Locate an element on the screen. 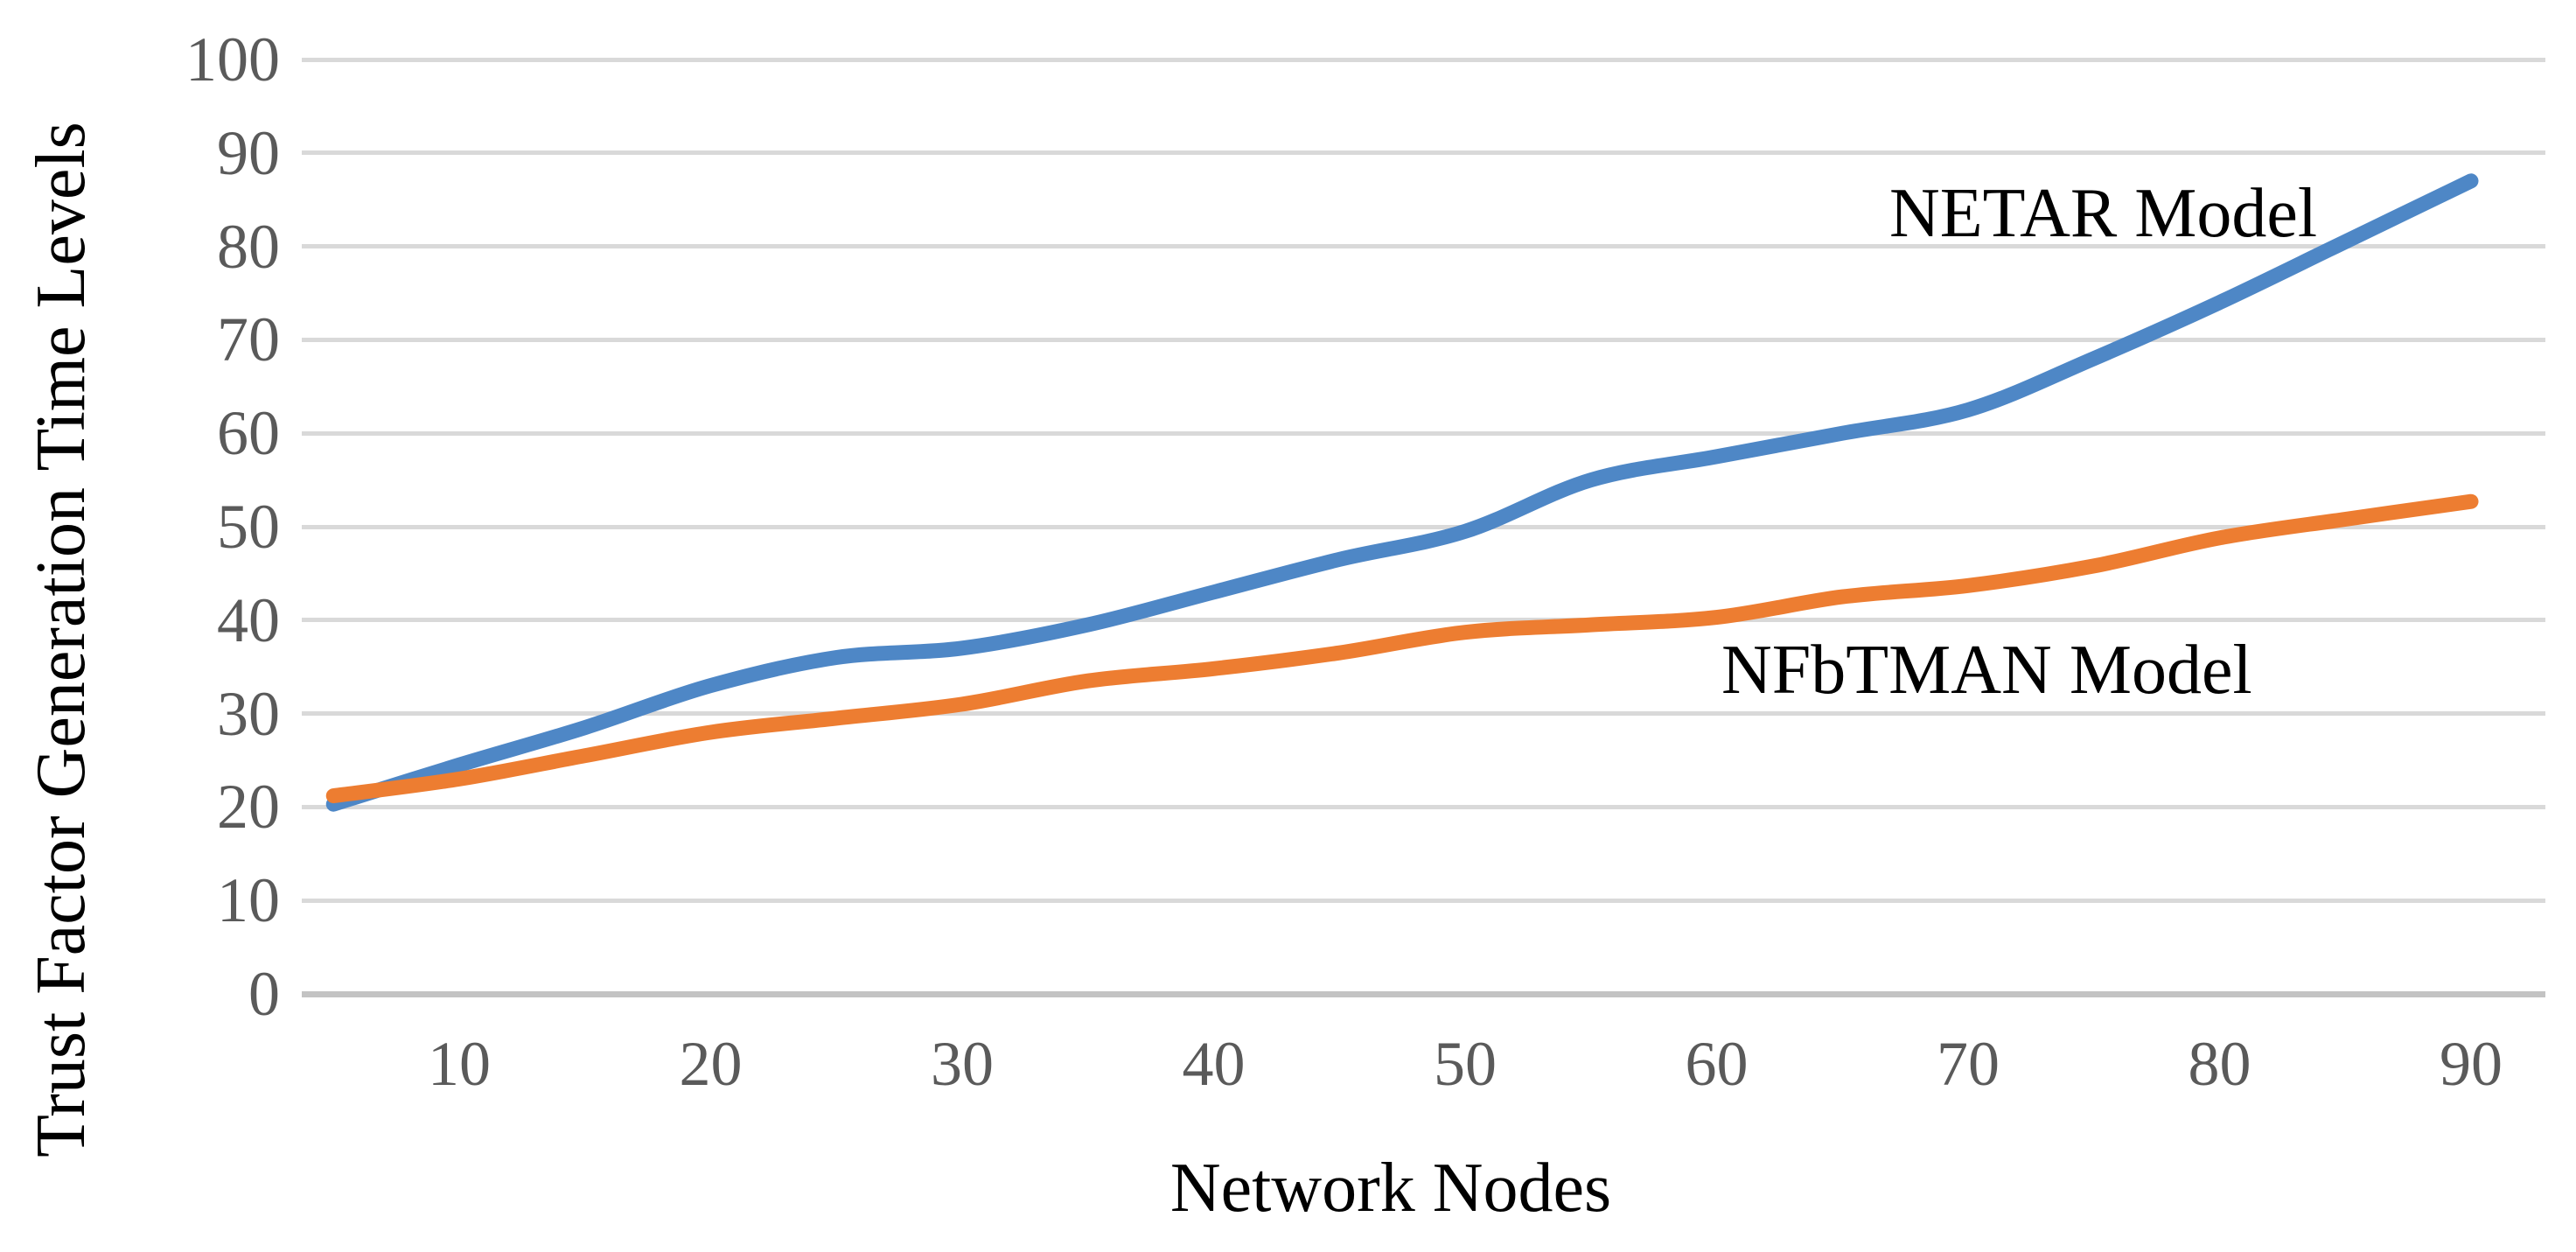 This screenshot has width=2576, height=1252. y-tick-label: 70 is located at coordinates (248, 340).